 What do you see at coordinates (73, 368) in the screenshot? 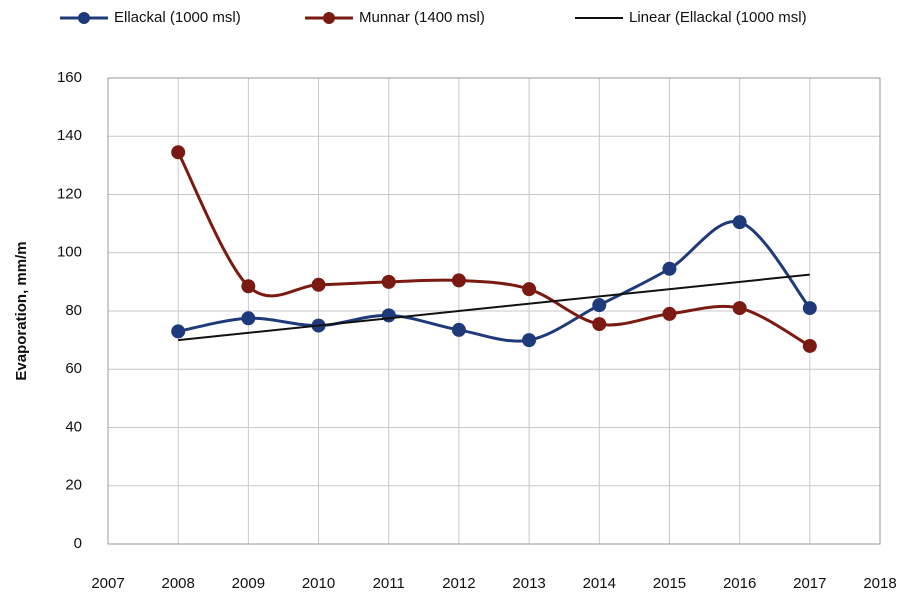
I see `y-tick-label: 60` at bounding box center [73, 368].